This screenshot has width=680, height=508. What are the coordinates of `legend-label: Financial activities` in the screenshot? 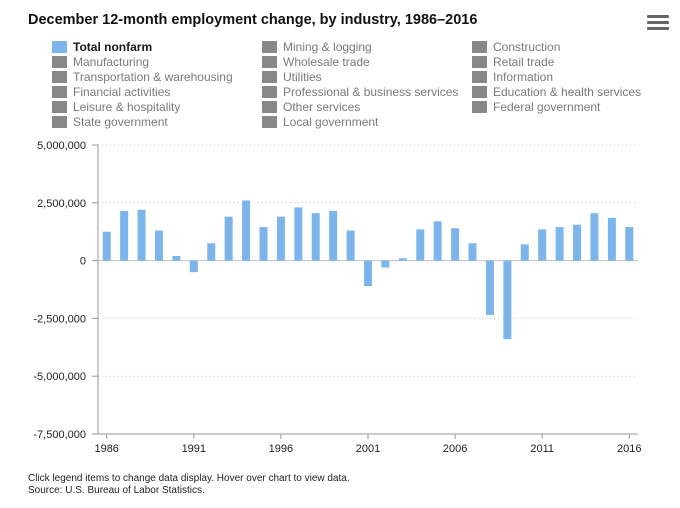 It's located at (122, 92).